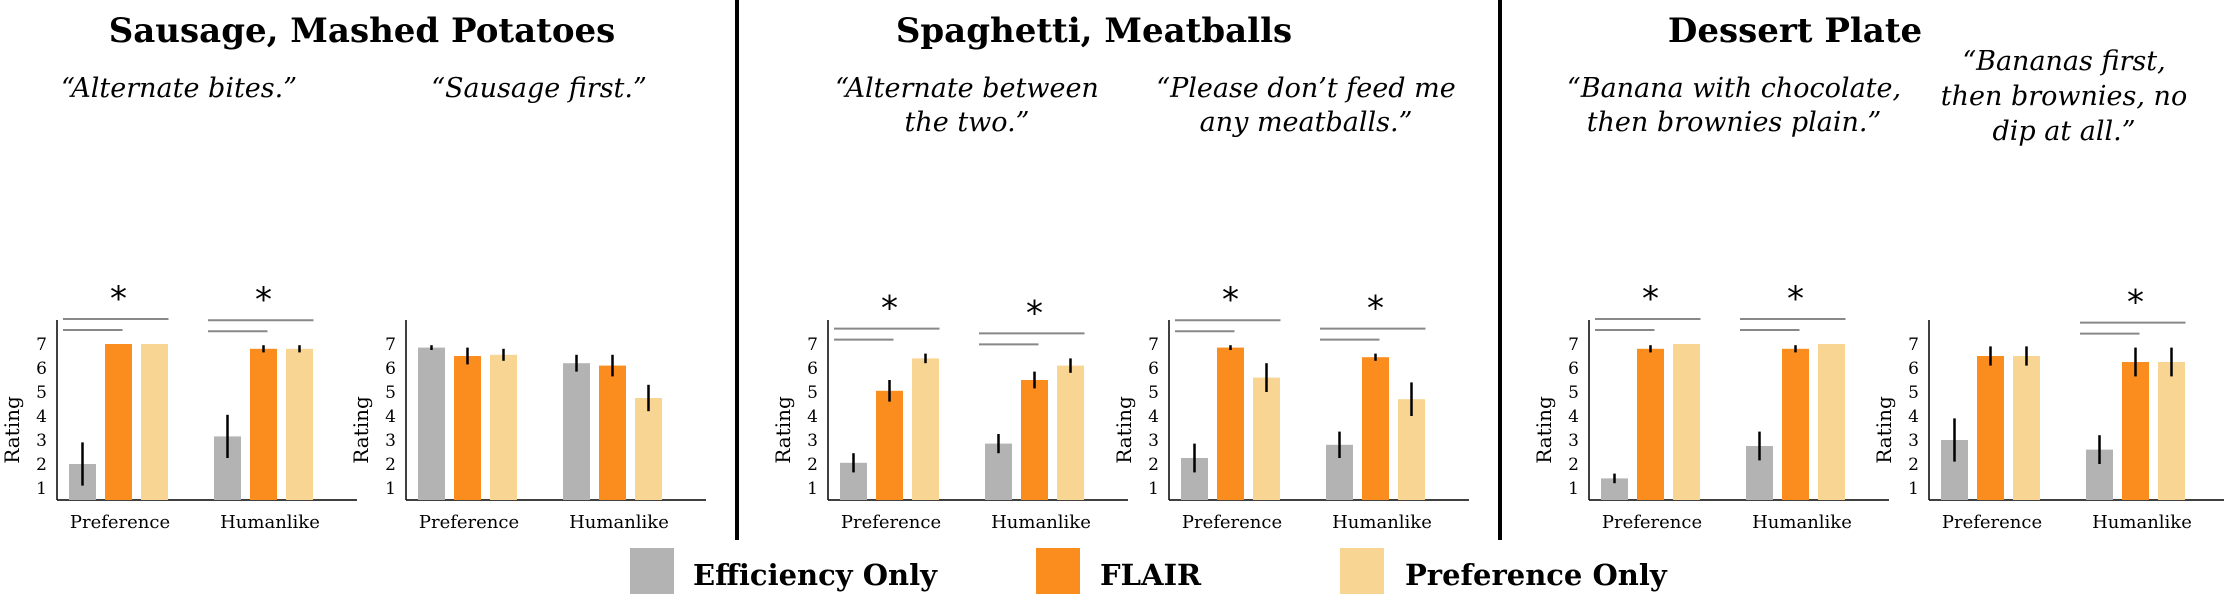  I want to click on chart-quote-line: “Bananas first,, so click(2063, 61).